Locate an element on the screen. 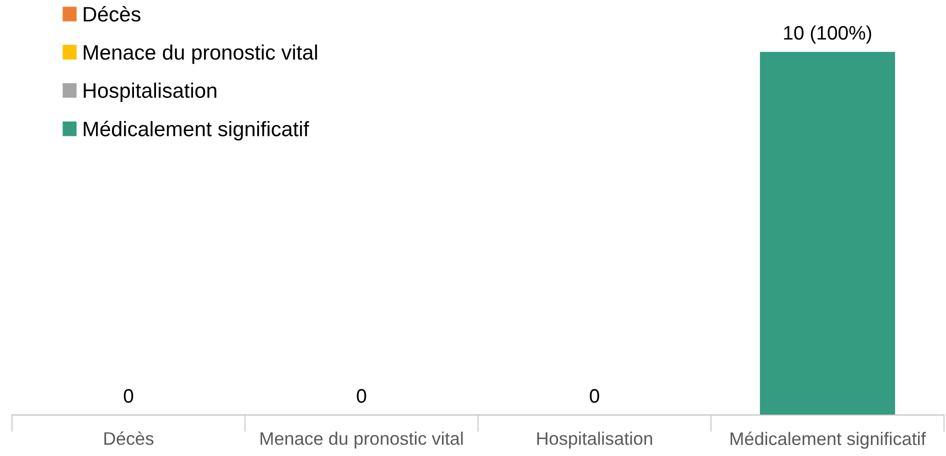  legend-label: Menace du pronostic vital is located at coordinates (200, 54).